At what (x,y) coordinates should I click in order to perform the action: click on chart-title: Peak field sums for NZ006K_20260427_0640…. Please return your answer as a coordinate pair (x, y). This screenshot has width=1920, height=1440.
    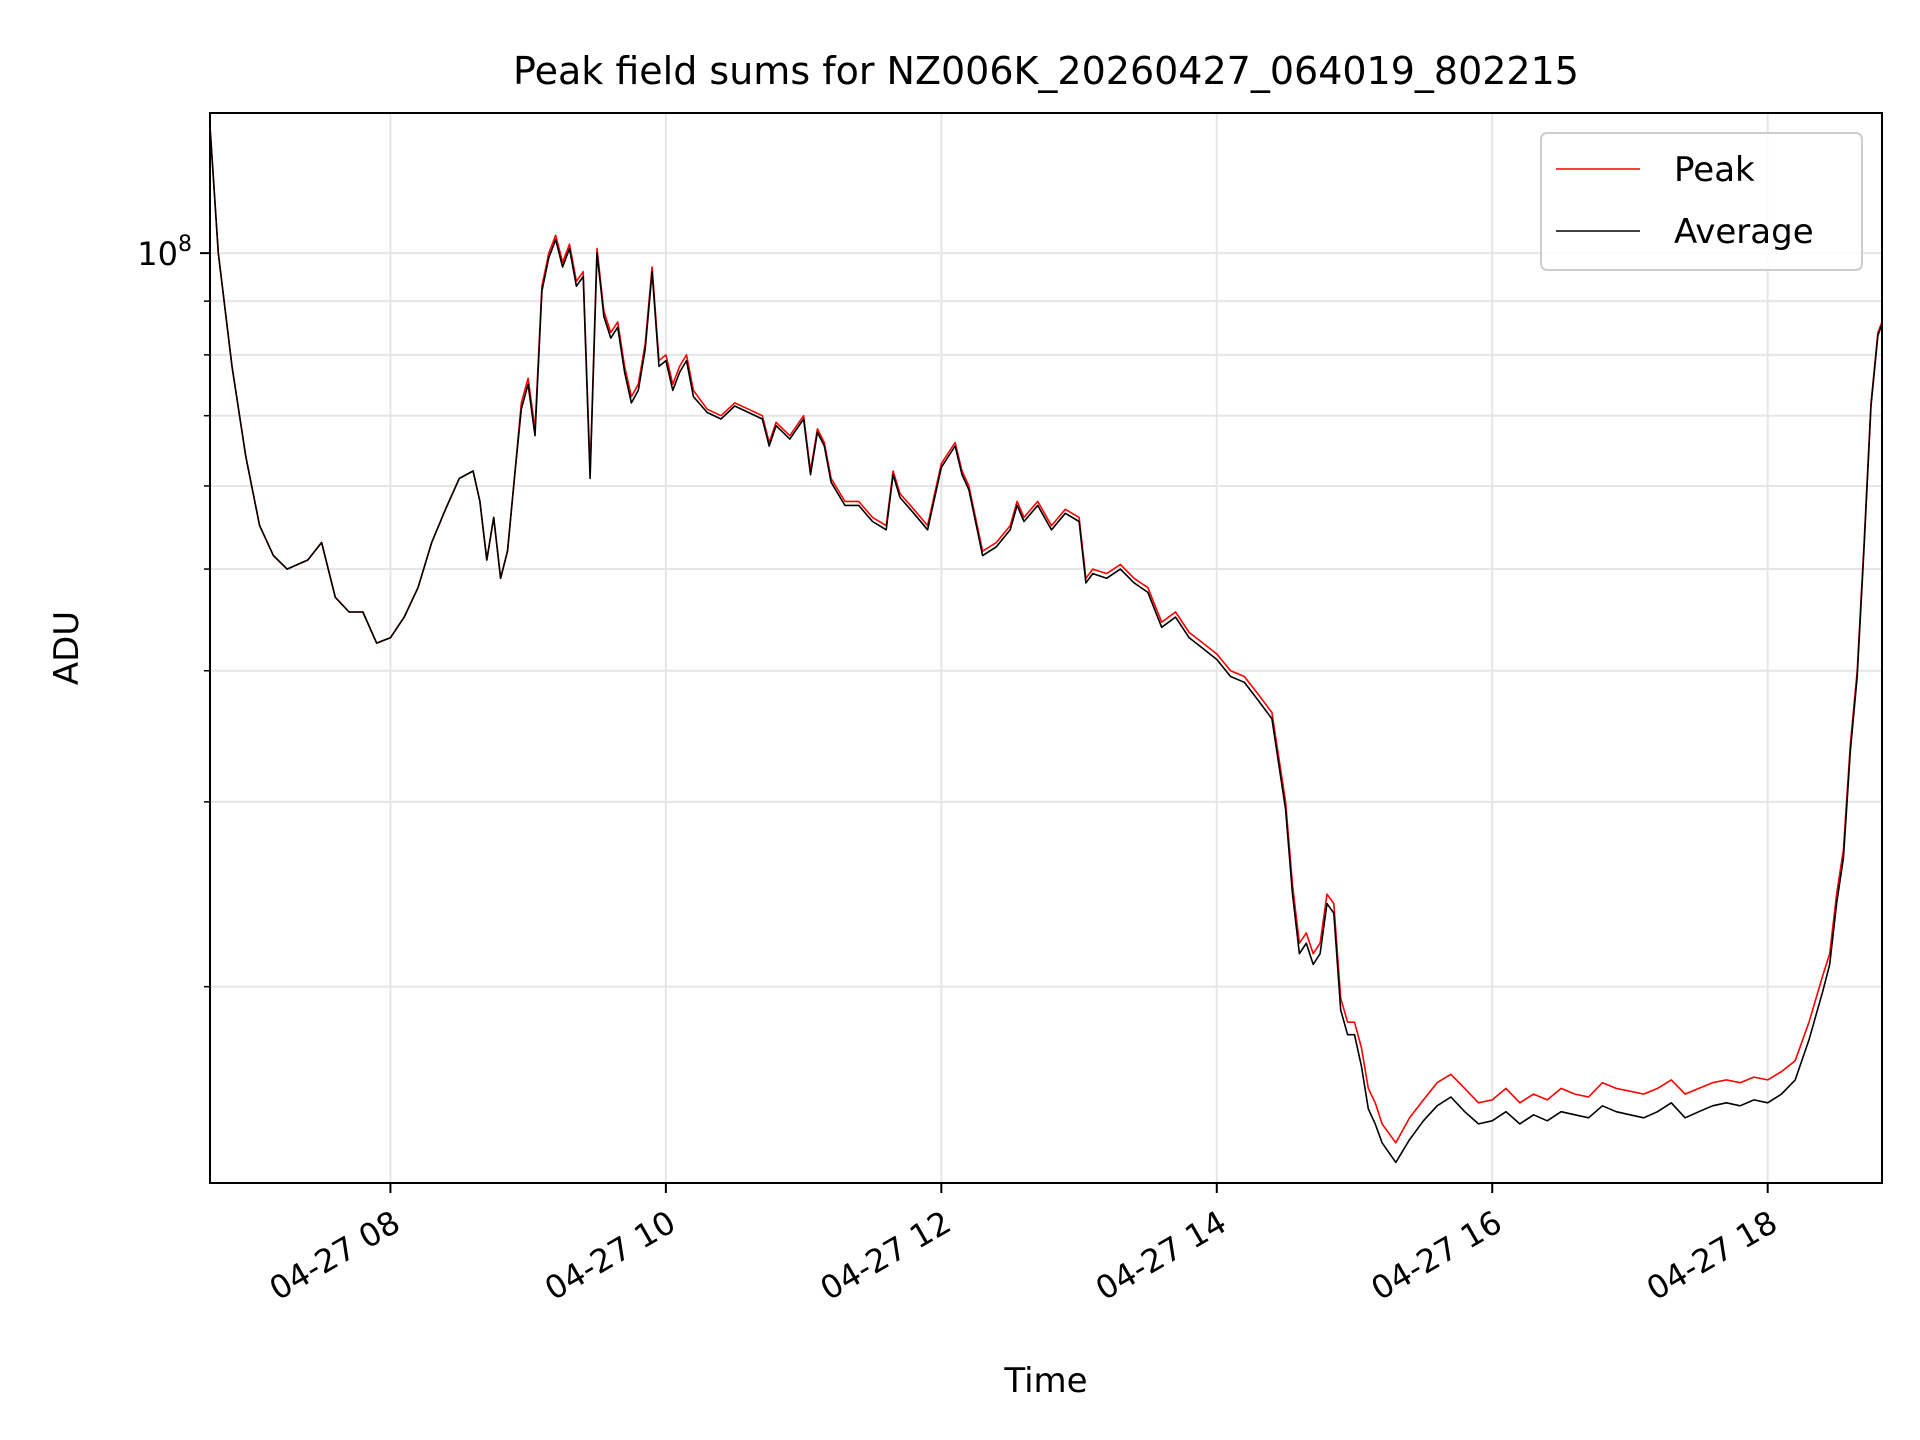
    Looking at the image, I should click on (1046, 71).